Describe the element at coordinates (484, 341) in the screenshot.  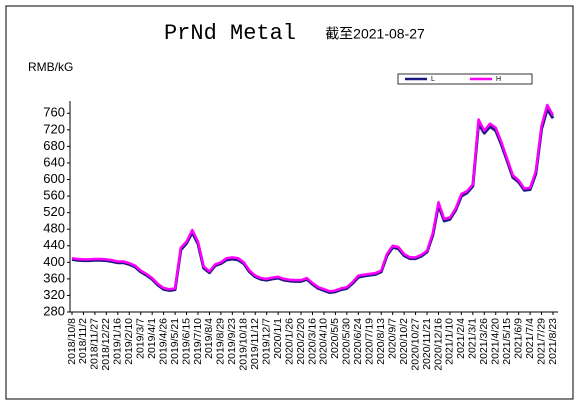
I see `x-tick-label: 2021/3/26` at that location.